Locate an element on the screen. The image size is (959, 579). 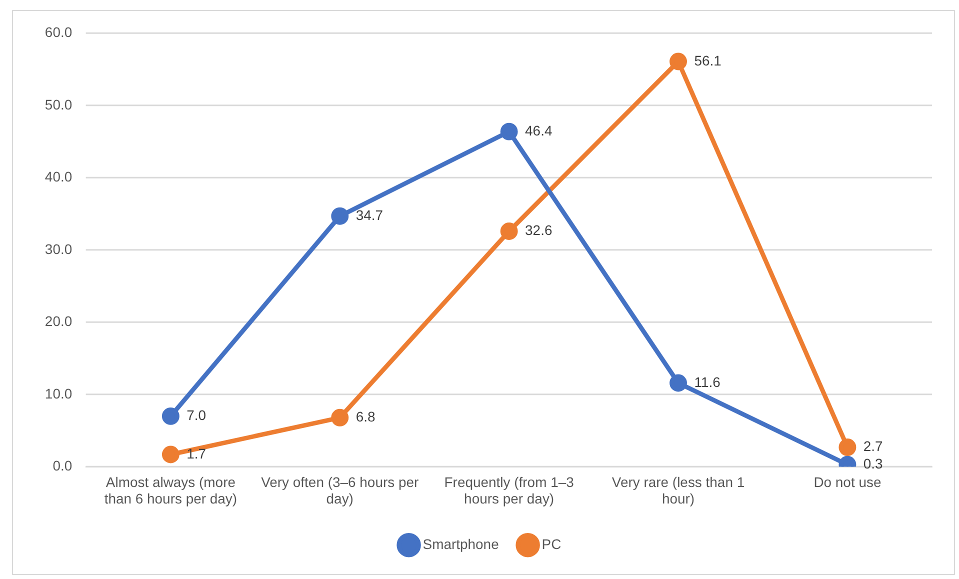
y-tick-label: 10.0 is located at coordinates (58, 393).